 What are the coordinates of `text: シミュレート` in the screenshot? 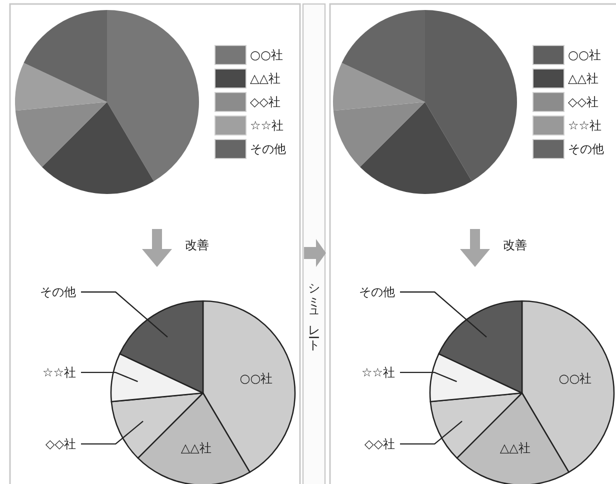 It's located at (314, 313).